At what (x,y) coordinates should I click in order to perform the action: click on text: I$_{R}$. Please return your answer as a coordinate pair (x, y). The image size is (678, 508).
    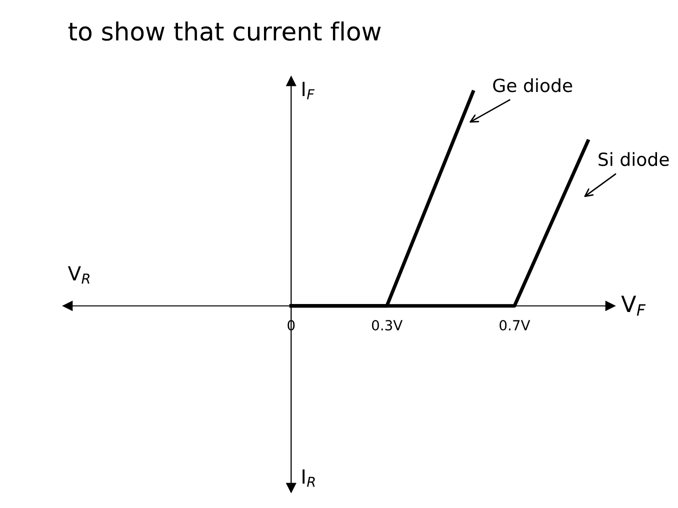
    Looking at the image, I should click on (308, 478).